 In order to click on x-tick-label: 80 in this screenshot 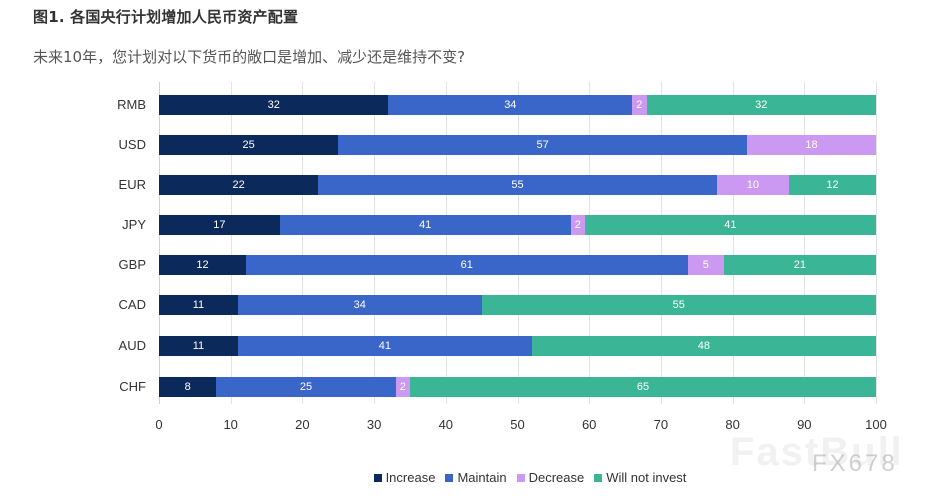, I will do `click(732, 424)`.